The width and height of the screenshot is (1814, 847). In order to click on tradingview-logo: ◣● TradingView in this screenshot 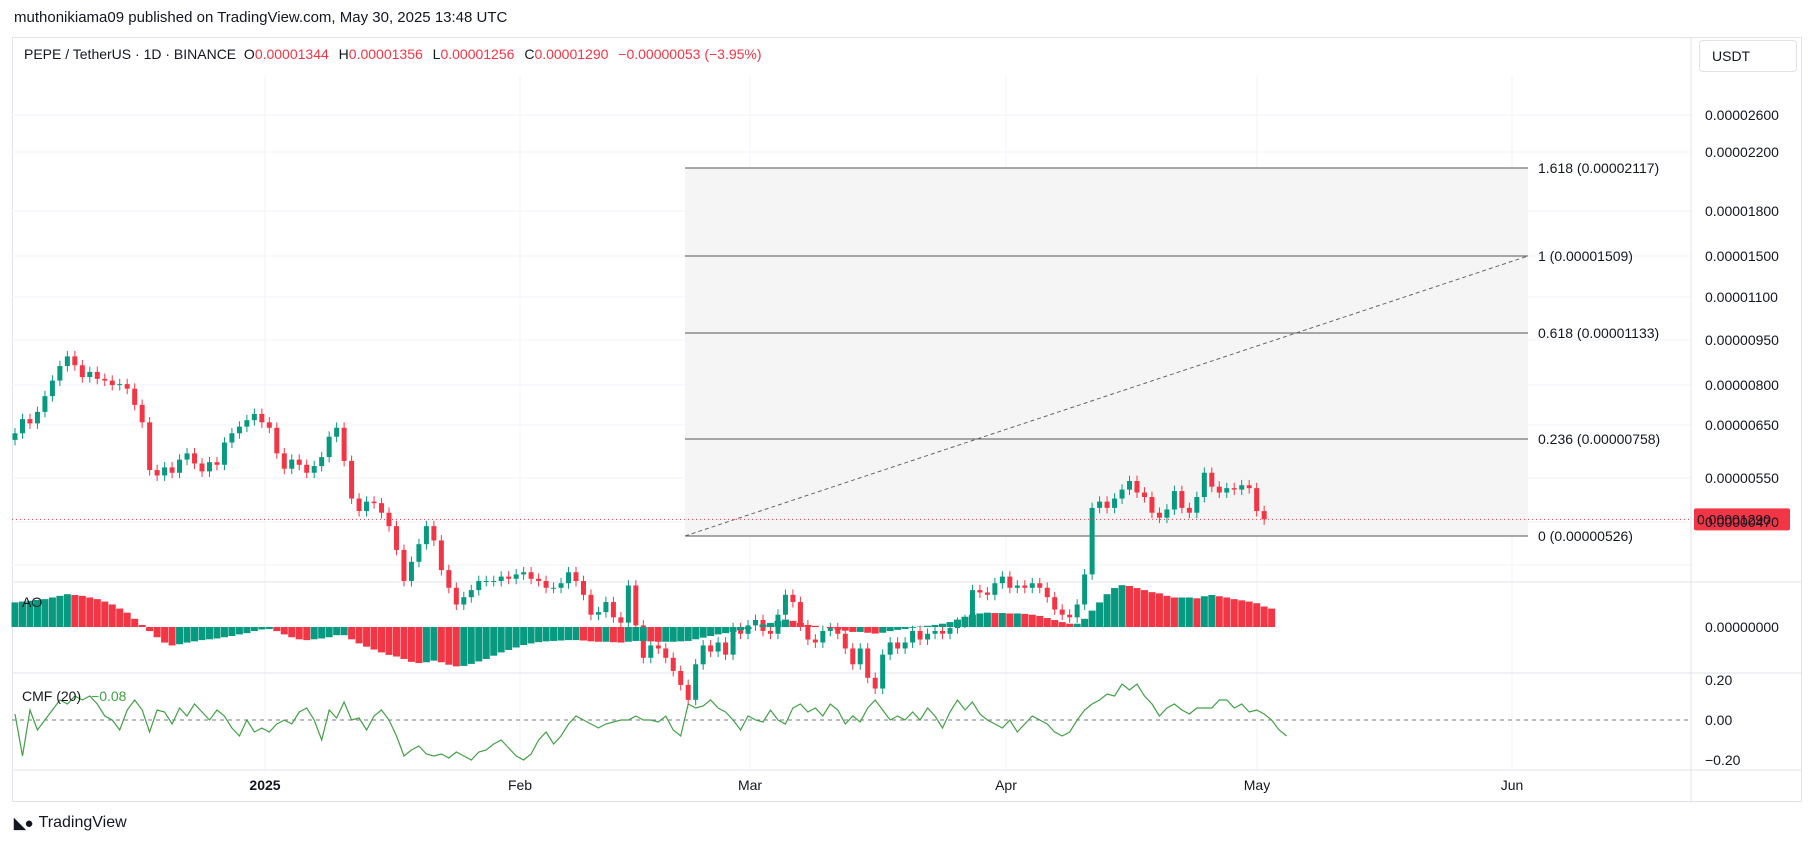, I will do `click(70, 823)`.